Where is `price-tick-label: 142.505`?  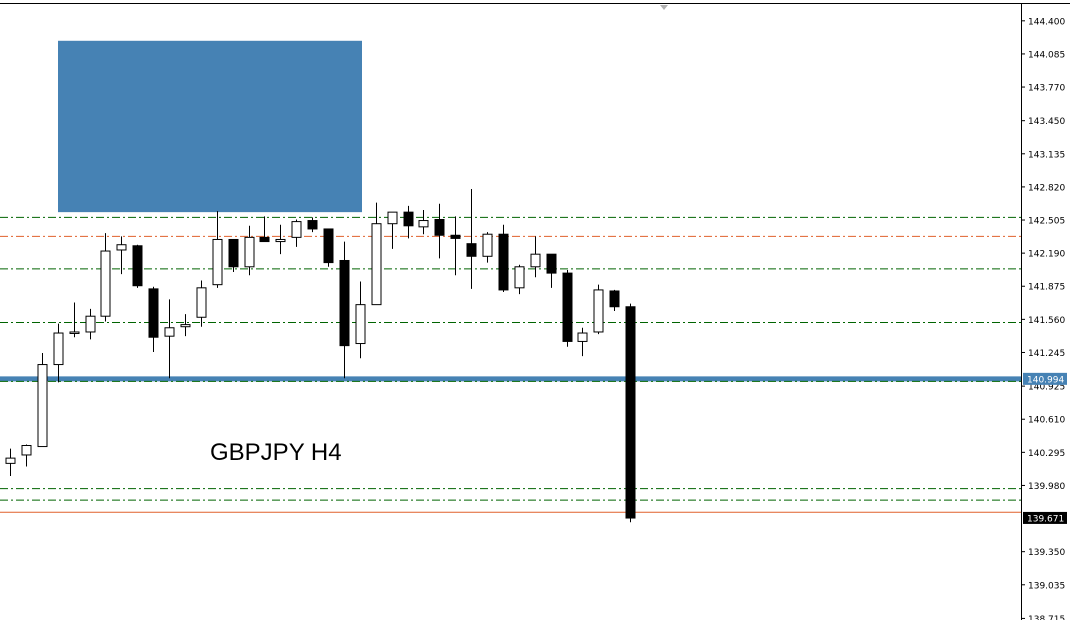
price-tick-label: 142.505 is located at coordinates (1046, 222).